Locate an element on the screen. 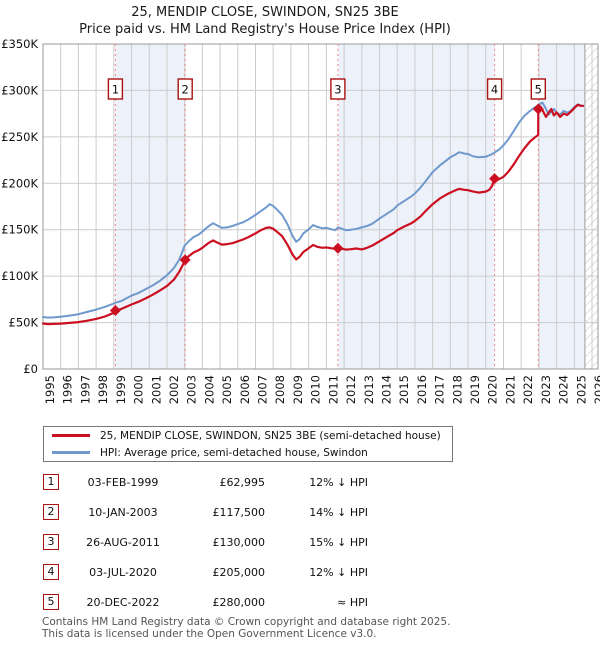 The image size is (600, 650). sale-table-row: 1 03-FEB-1999 £62,995 12% ↓ HPI is located at coordinates (300, 483).